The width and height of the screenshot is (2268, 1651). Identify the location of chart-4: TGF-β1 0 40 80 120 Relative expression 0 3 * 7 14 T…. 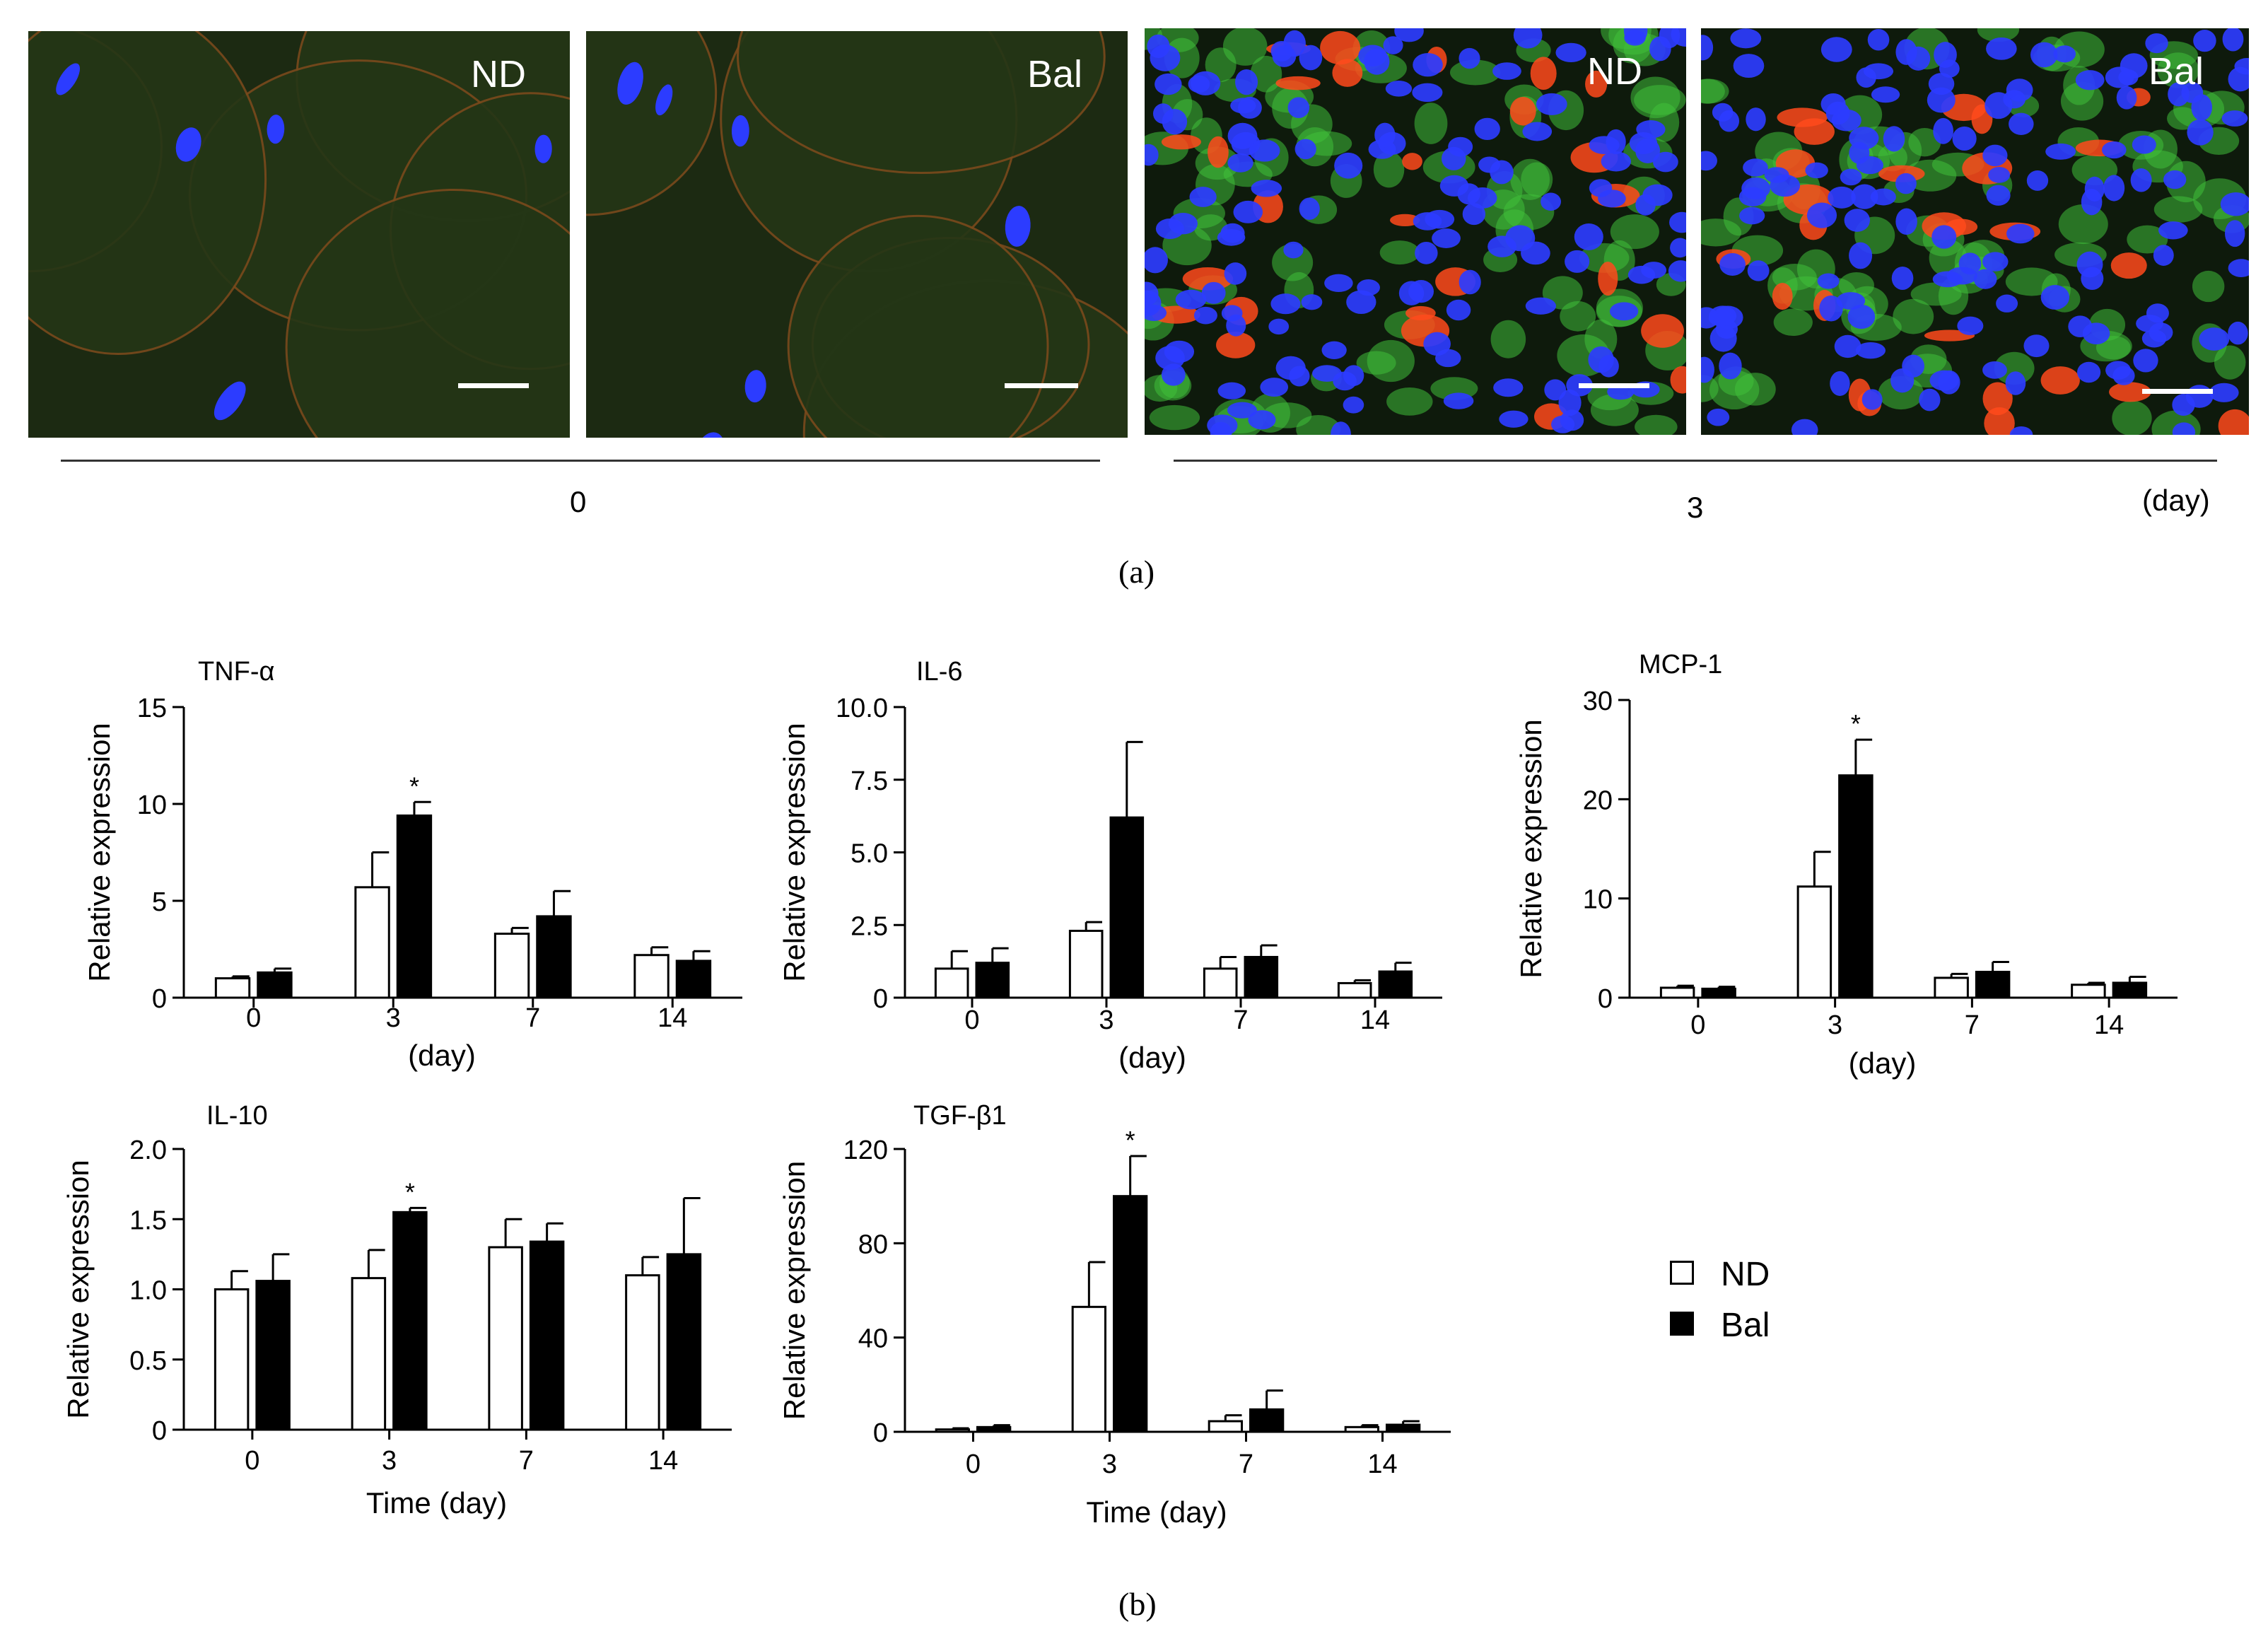
(1114, 1315).